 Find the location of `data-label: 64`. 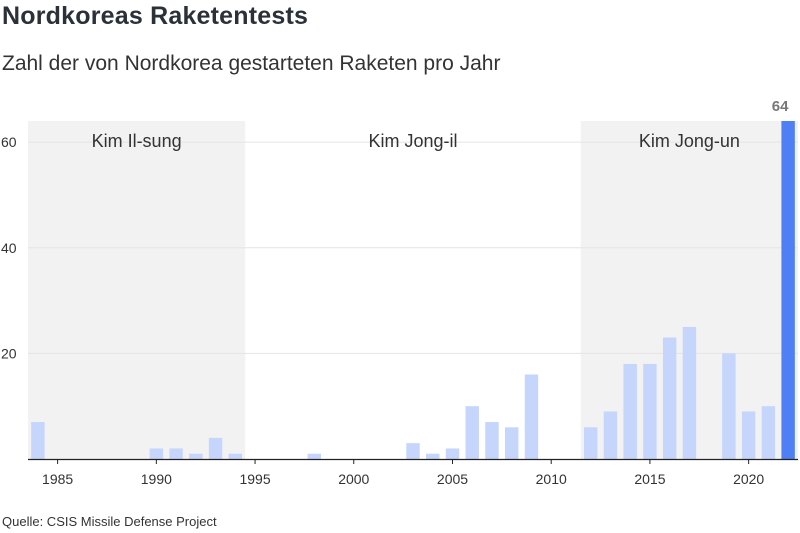

data-label: 64 is located at coordinates (780, 106).